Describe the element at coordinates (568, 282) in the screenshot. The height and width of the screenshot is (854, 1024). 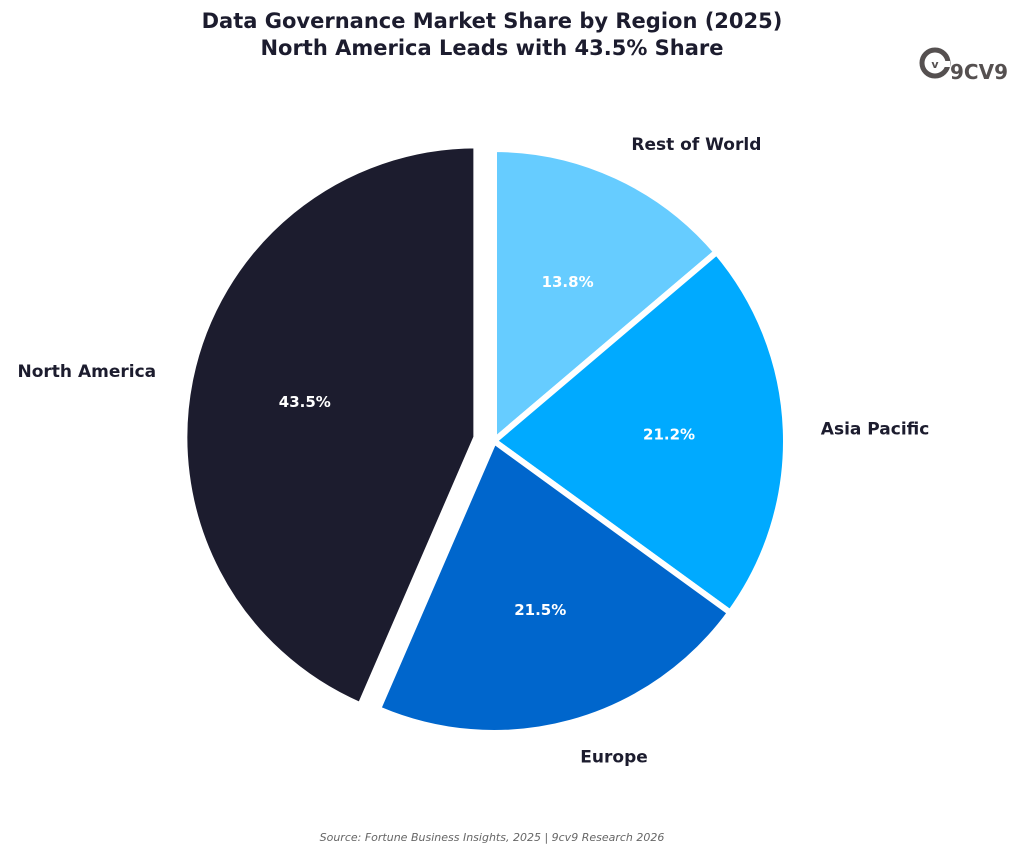
I see `data-label-rest-of-world: 13.8%` at that location.